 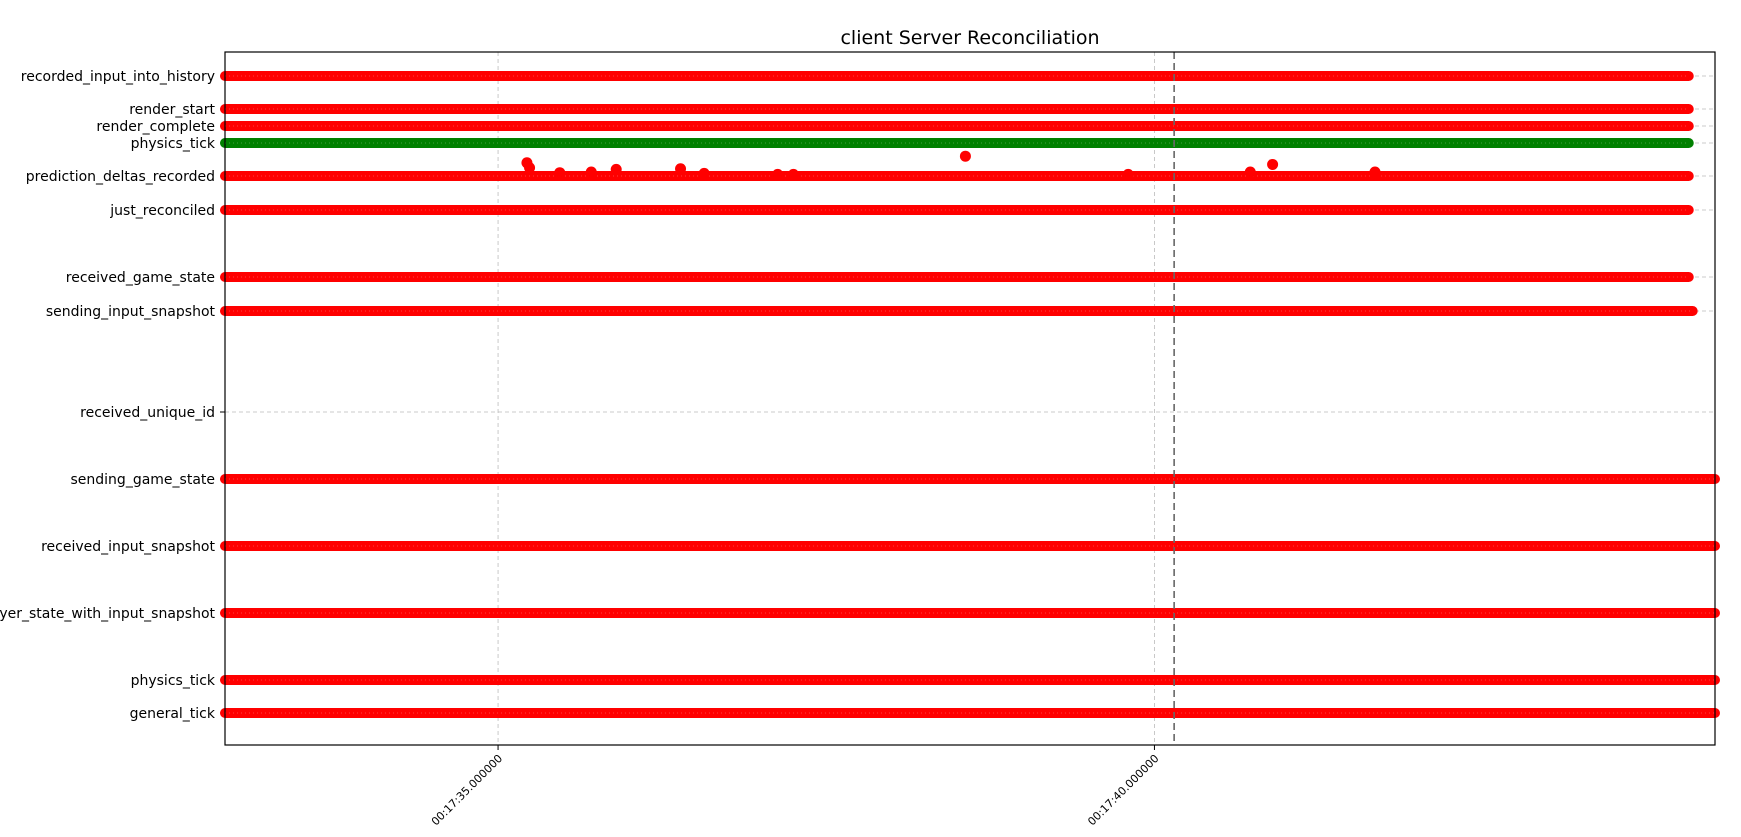 What do you see at coordinates (128, 547) in the screenshot?
I see `y-tick-label: received_input_snapshot` at bounding box center [128, 547].